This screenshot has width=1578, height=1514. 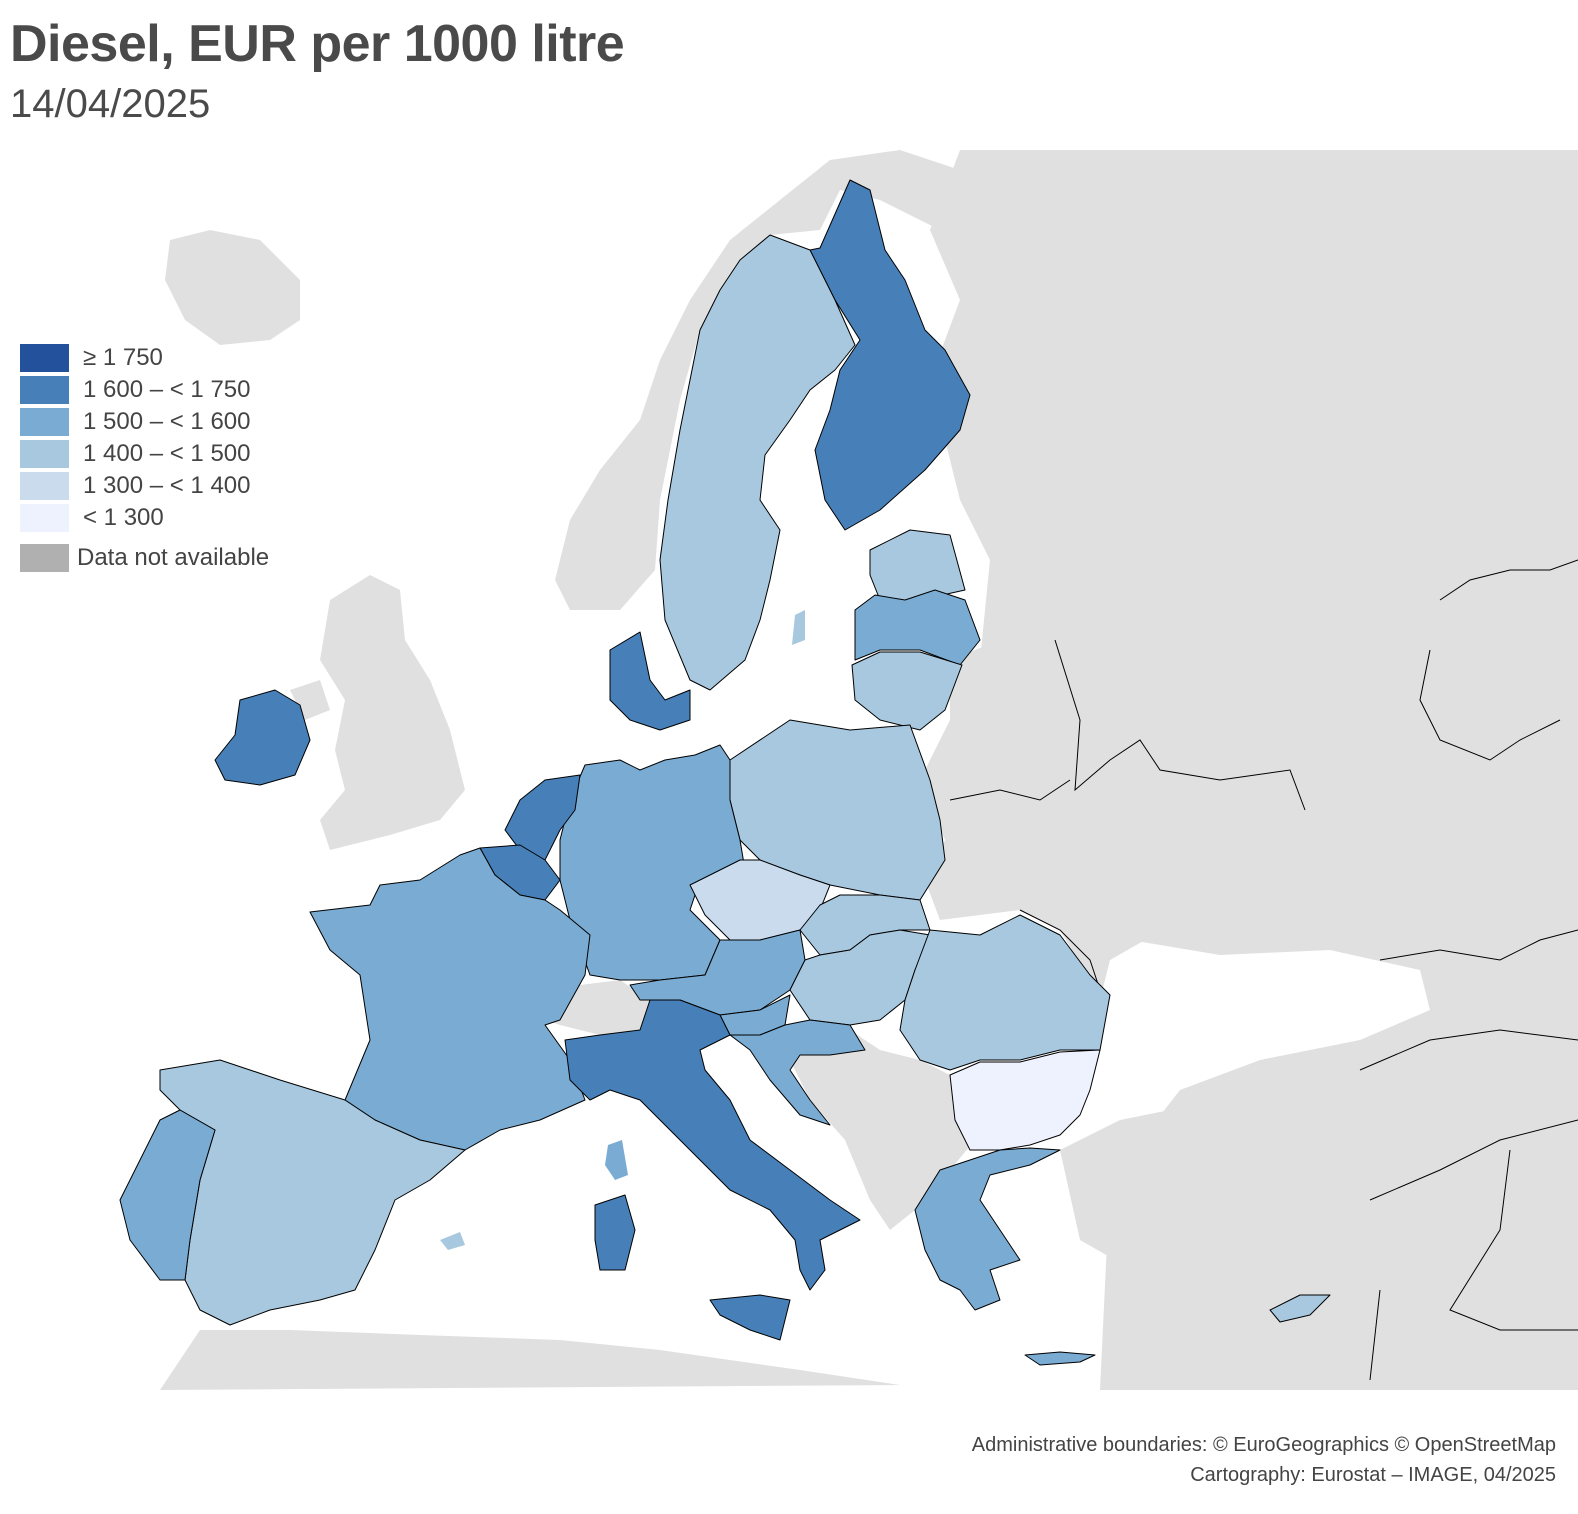 What do you see at coordinates (615, 1232) in the screenshot?
I see `country-italy-sardinia` at bounding box center [615, 1232].